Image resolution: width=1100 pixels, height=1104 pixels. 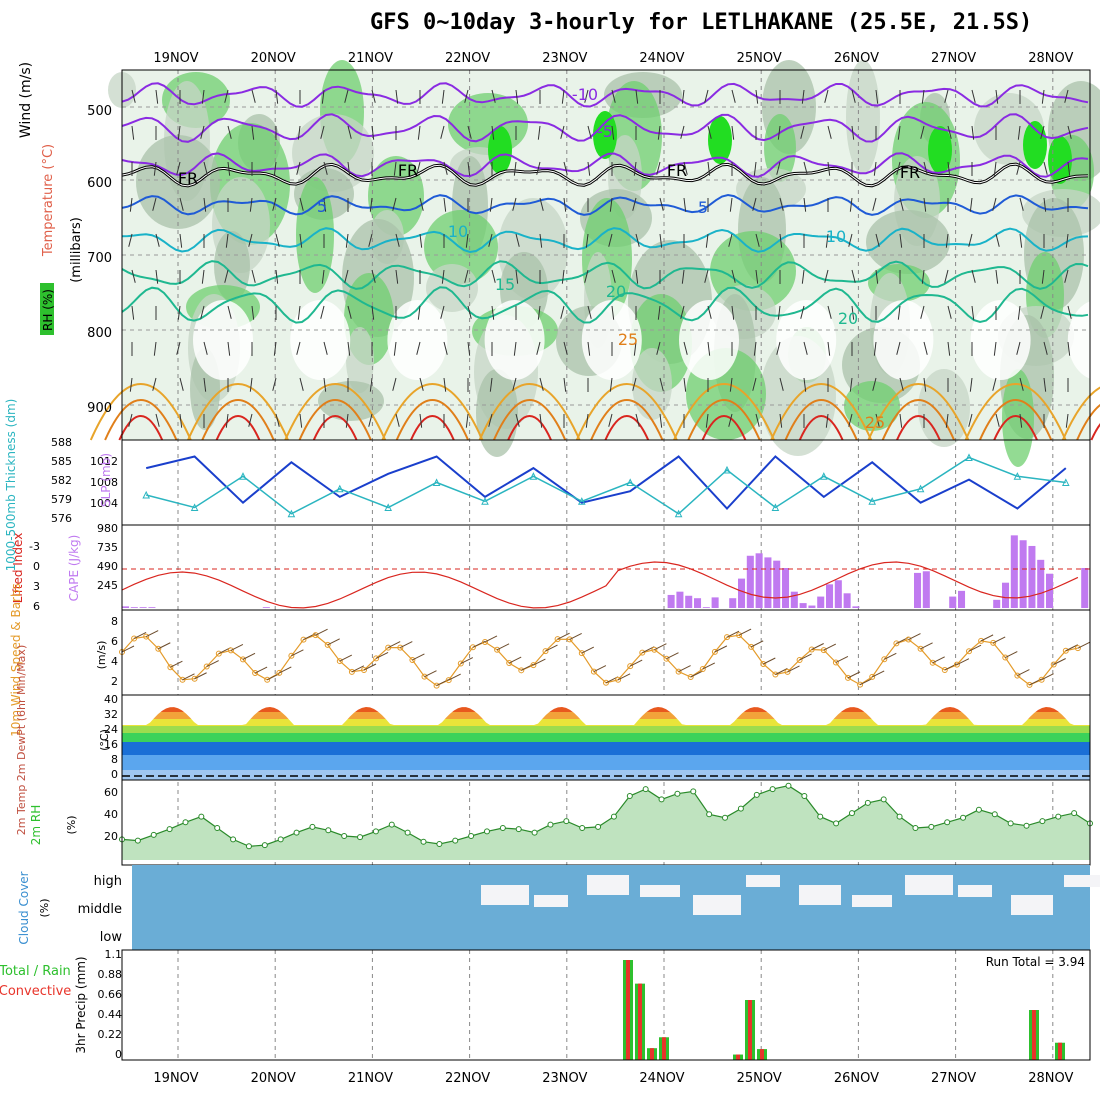 What do you see at coordinates (1035, 145) in the screenshot?
I see `rh-high-blob` at bounding box center [1035, 145].